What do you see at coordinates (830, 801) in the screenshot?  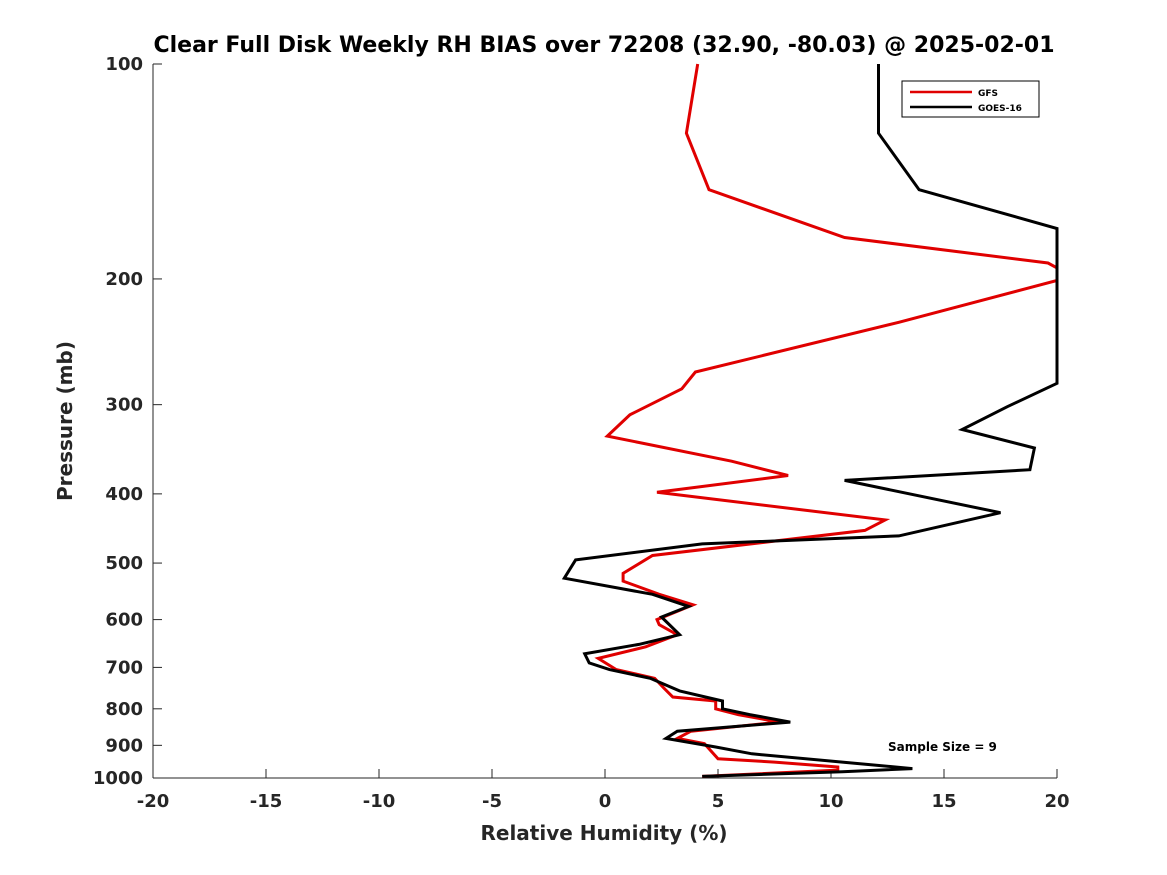 I see `x-tick-label: 10` at bounding box center [830, 801].